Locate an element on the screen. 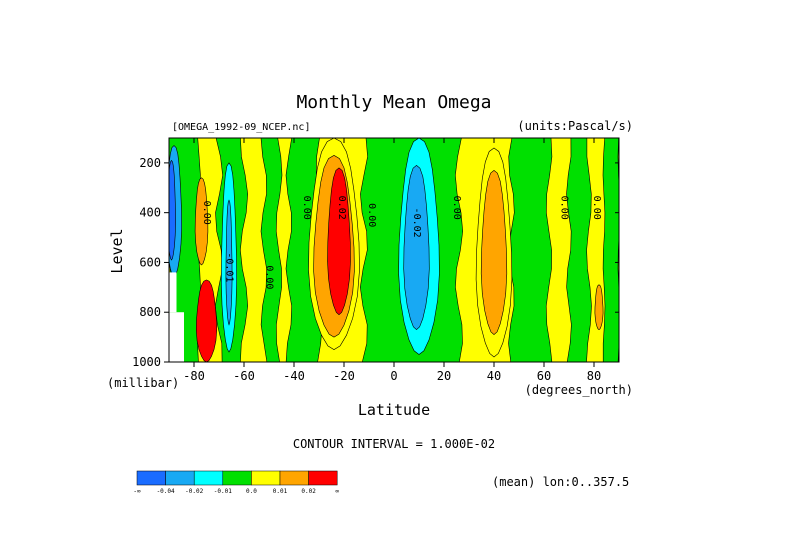  colorbar: -∞ -0.04 -0.02 -0.01 0.0 0.01 0.02 ∞ is located at coordinates (236, 482).